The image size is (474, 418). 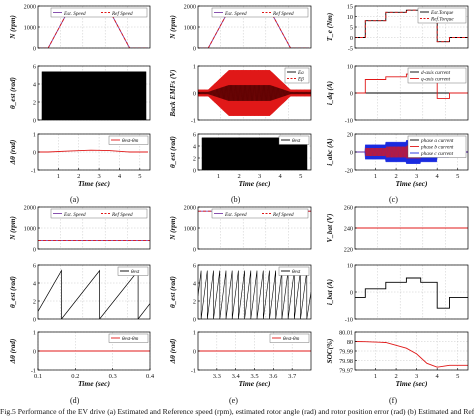 I want to click on chart-f1: 220 240 260 V_bat (V), so click(x=397, y=229).